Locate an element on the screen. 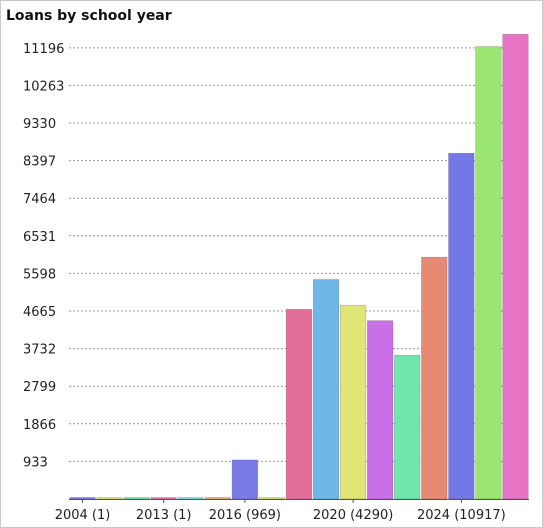 Image resolution: width=543 pixels, height=528 pixels. bar-2022 is located at coordinates (407, 427).